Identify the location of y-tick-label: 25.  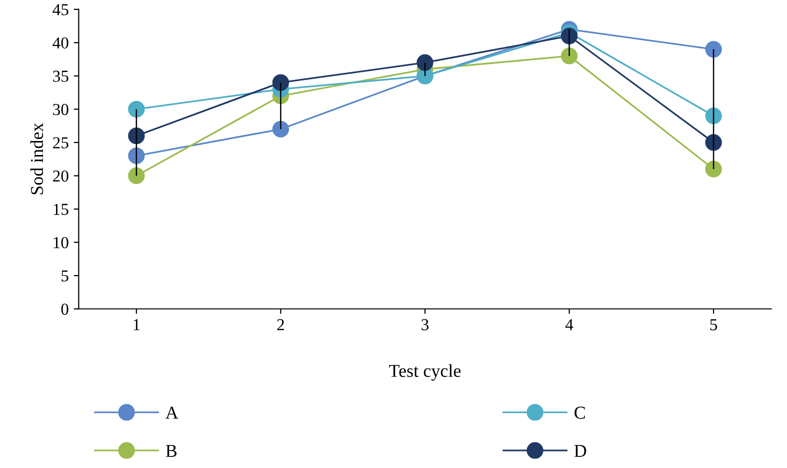
(60, 142).